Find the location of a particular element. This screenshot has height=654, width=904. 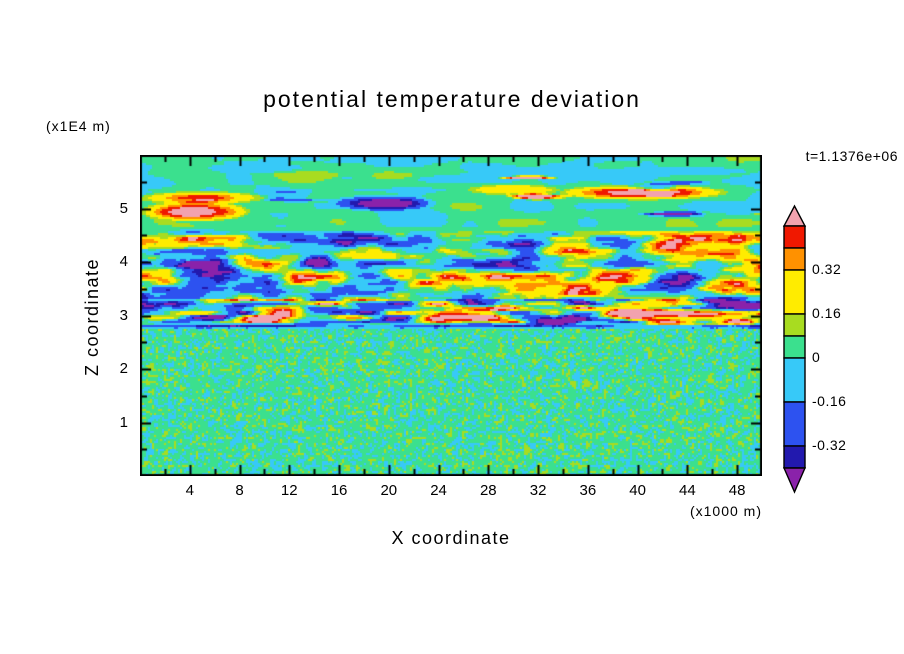

x-tick-label: 40 is located at coordinates (637, 490).